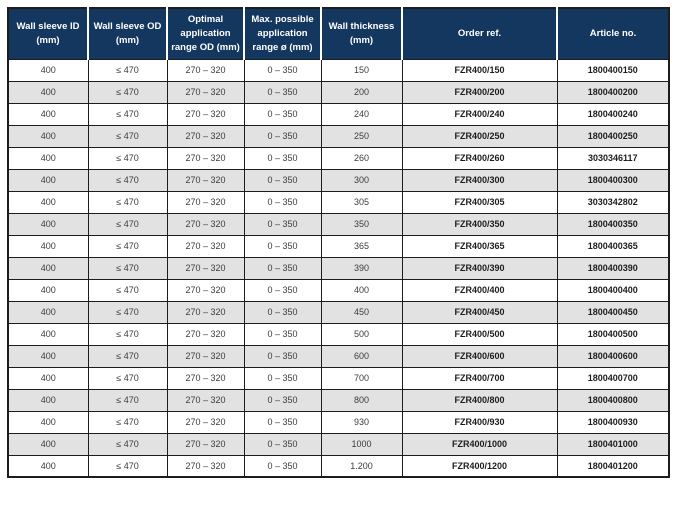  Describe the element at coordinates (612, 33) in the screenshot. I see `header-cell: Article no.` at that location.